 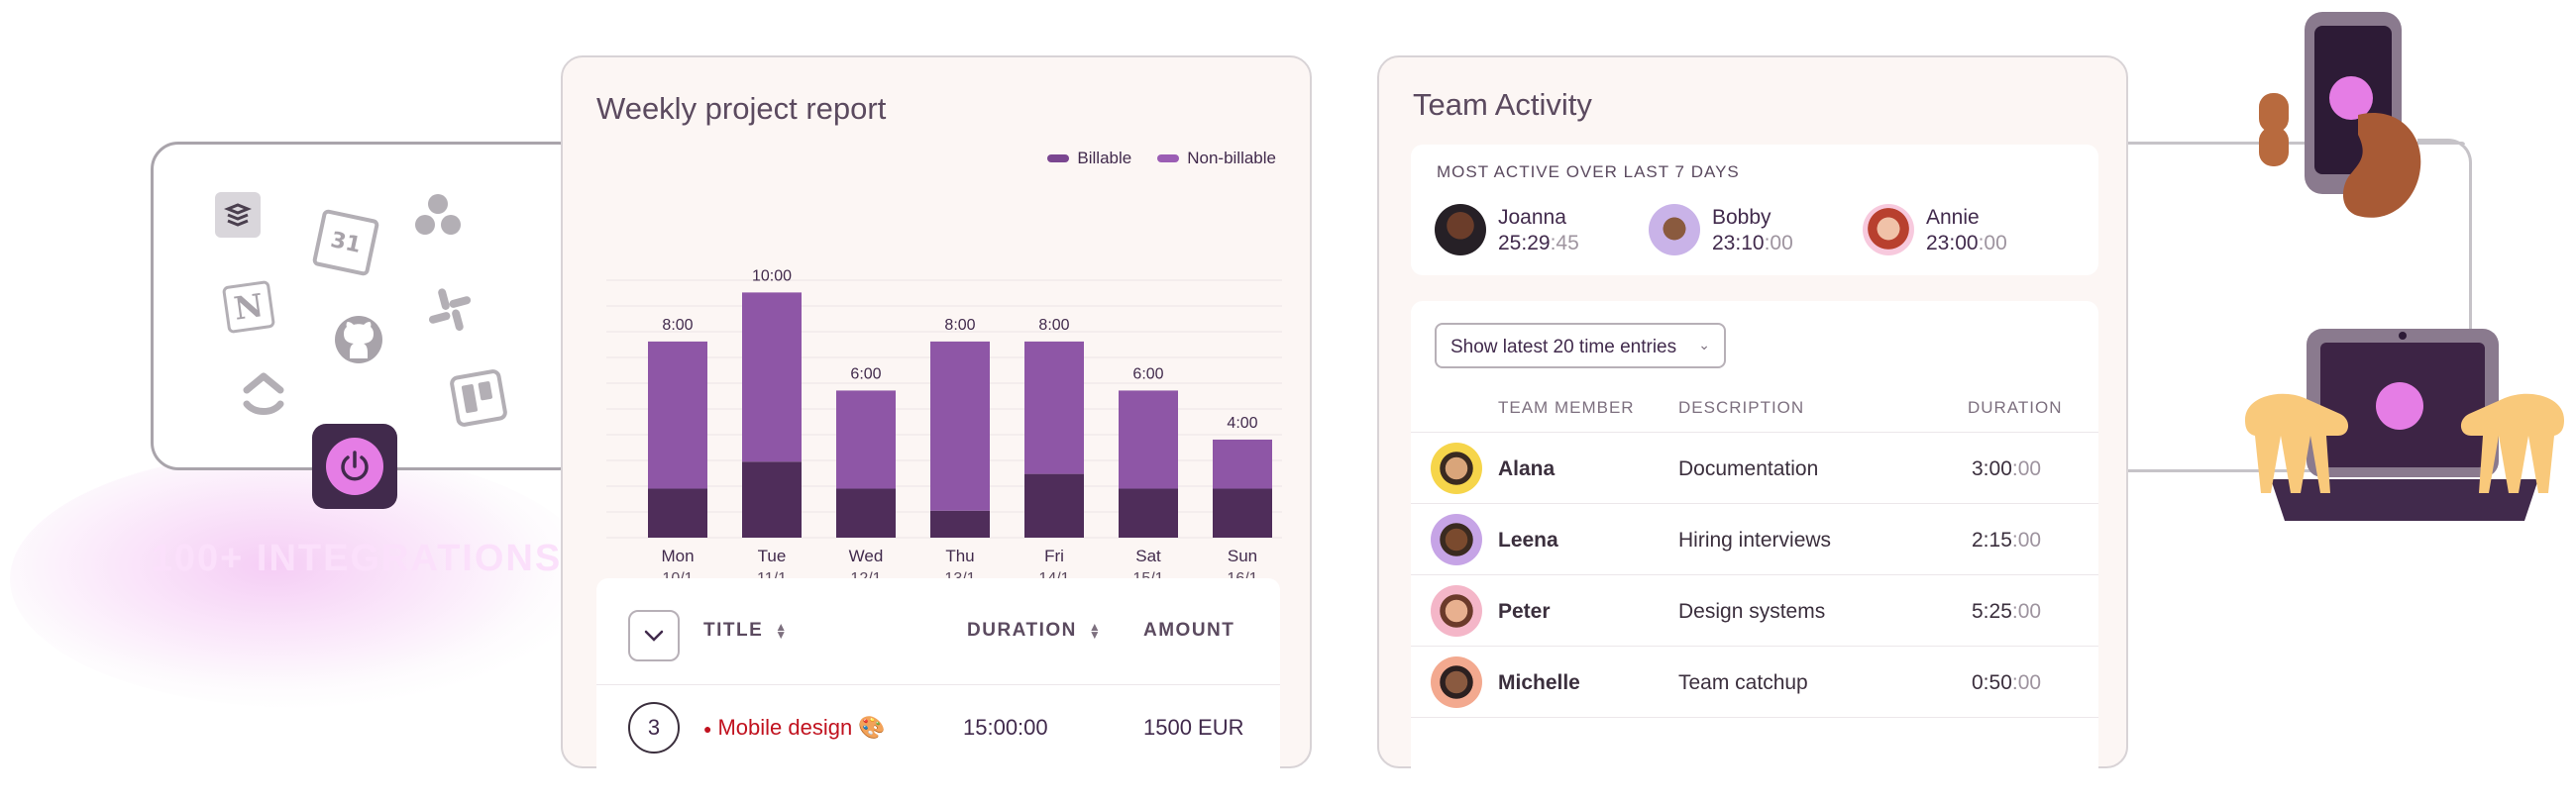 I want to click on bar-total-label: 10:00, so click(x=772, y=275).